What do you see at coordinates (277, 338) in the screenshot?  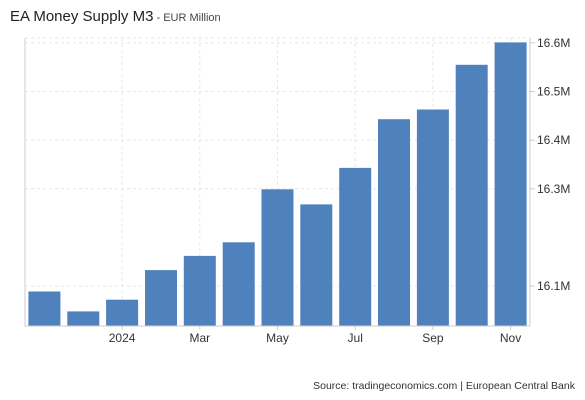 I see `x-tick-label: May` at bounding box center [277, 338].